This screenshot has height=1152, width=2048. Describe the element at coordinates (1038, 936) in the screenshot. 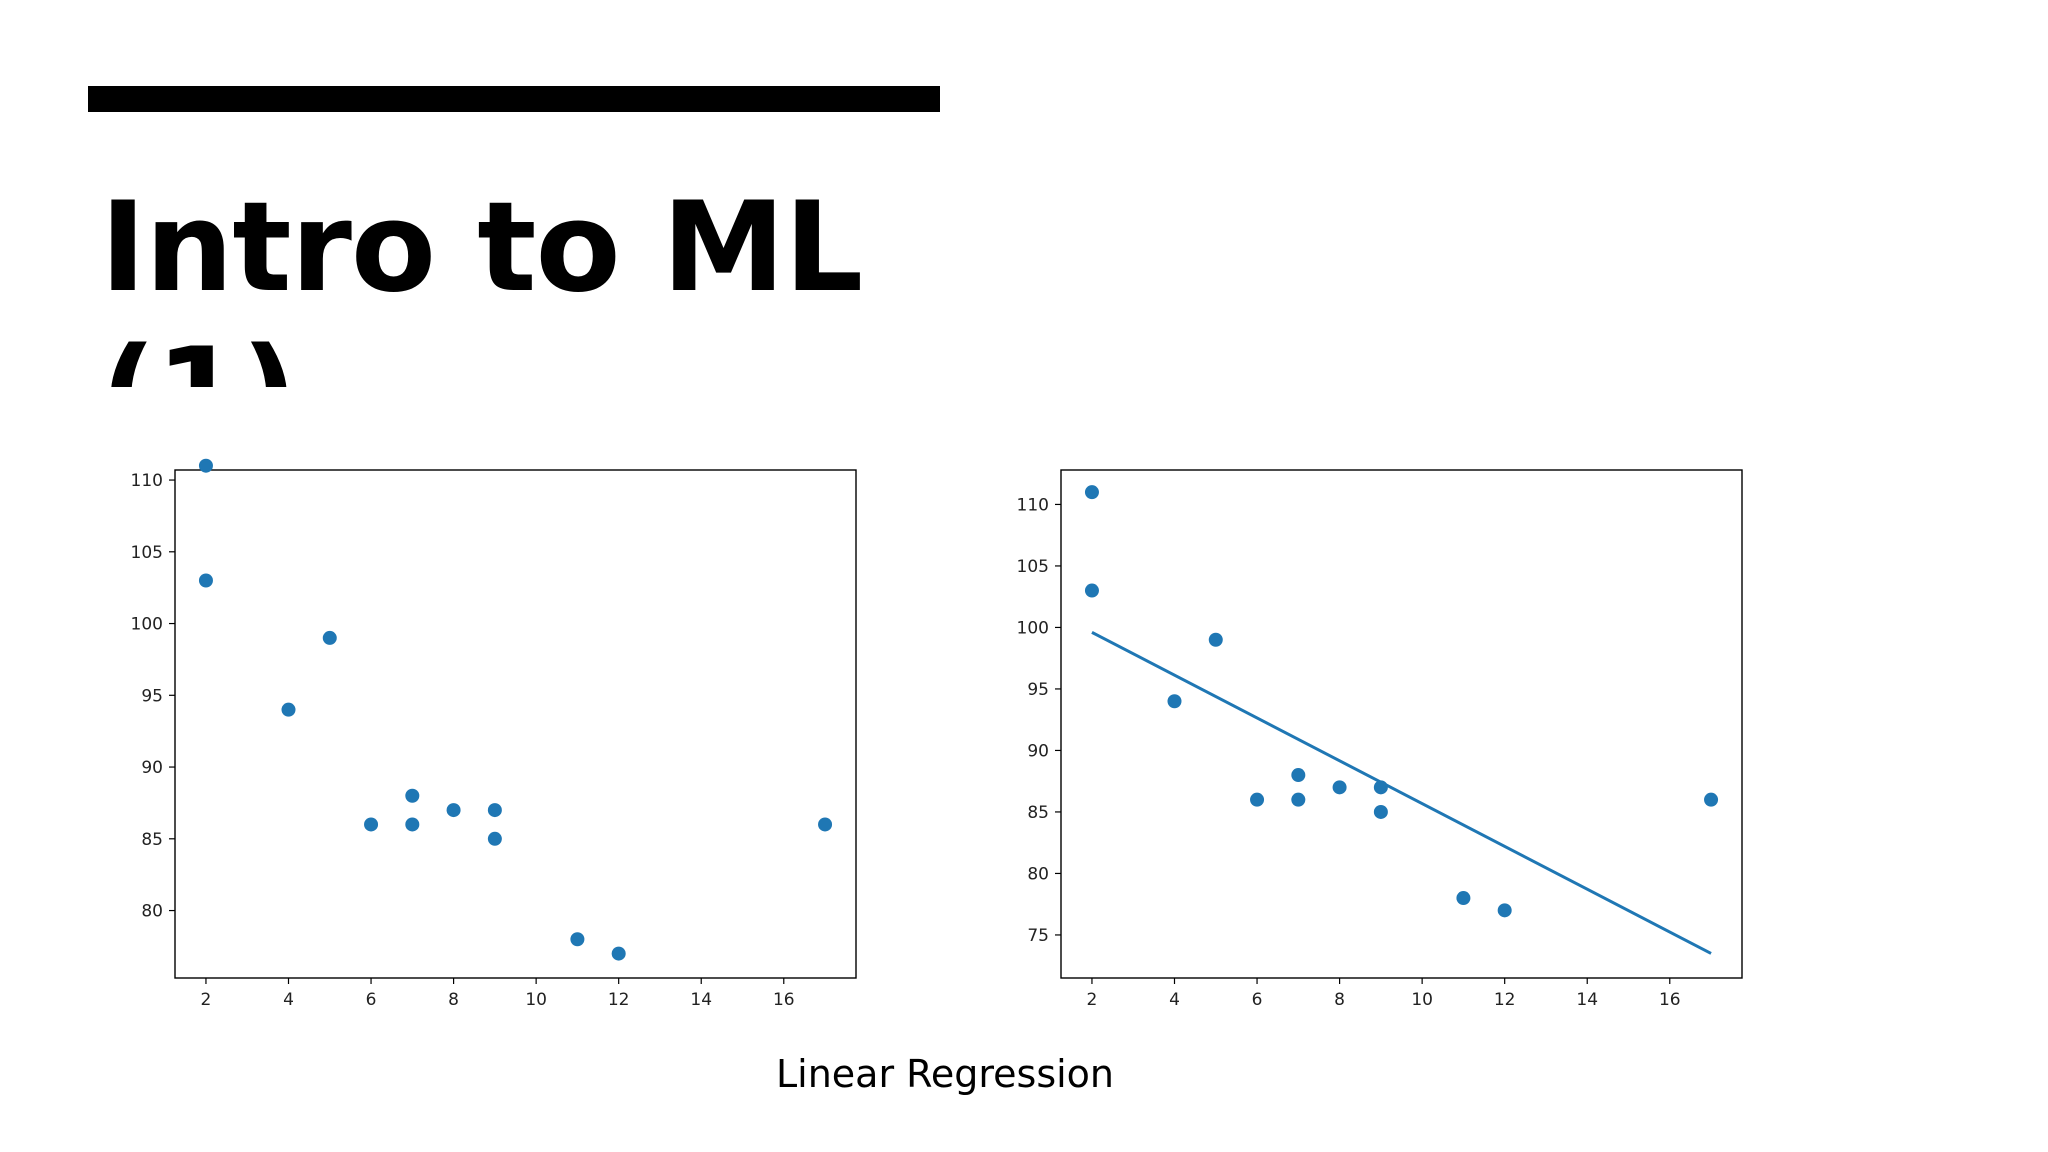

I see `y-tick-label: 75` at that location.